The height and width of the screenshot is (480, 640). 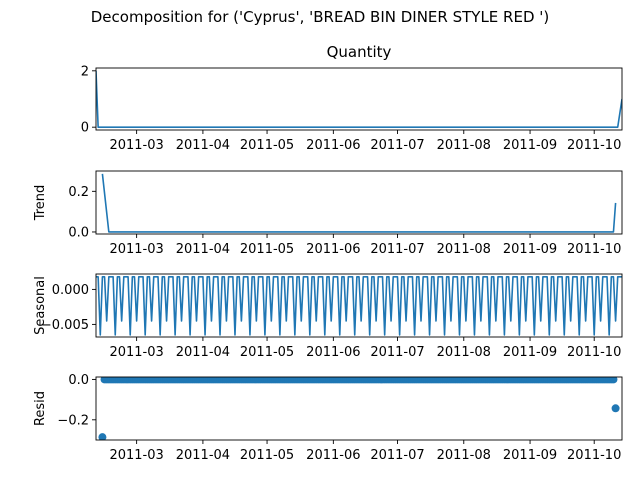 I want to click on resid-xtick-label: 2011-05, so click(x=267, y=455).